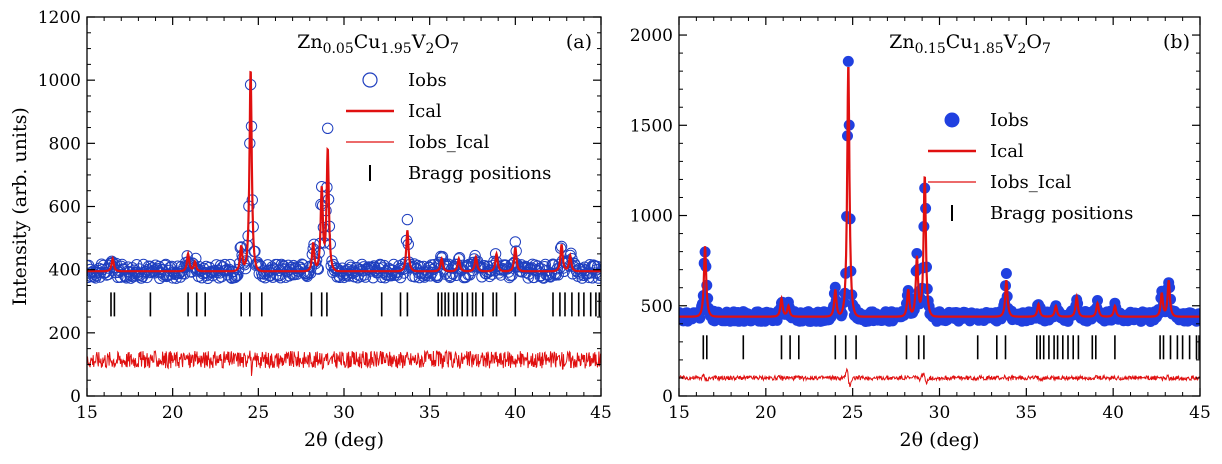 The image size is (1222, 464). What do you see at coordinates (1176, 42) in the screenshot?
I see `panel-label: (b)` at bounding box center [1176, 42].